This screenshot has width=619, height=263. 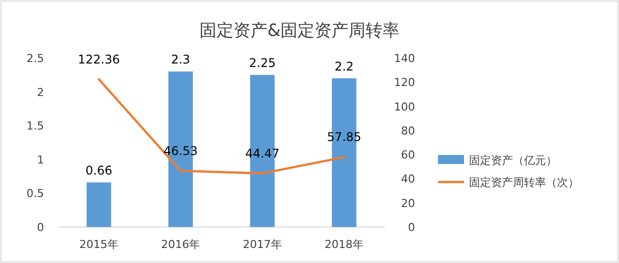 I want to click on data-label: 2.3, so click(x=180, y=59).